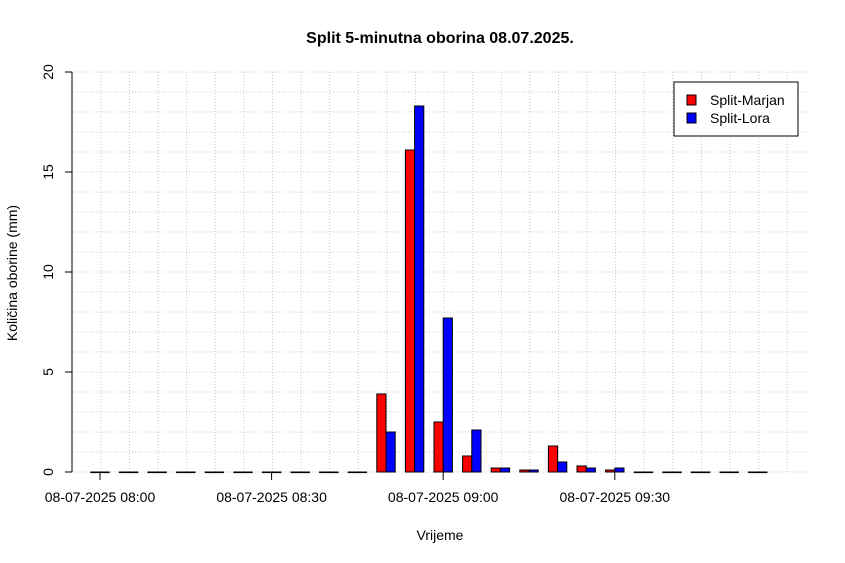 The width and height of the screenshot is (845, 563). Describe the element at coordinates (443, 497) in the screenshot. I see `x-tick-label: 08-07-2025 09:00` at that location.